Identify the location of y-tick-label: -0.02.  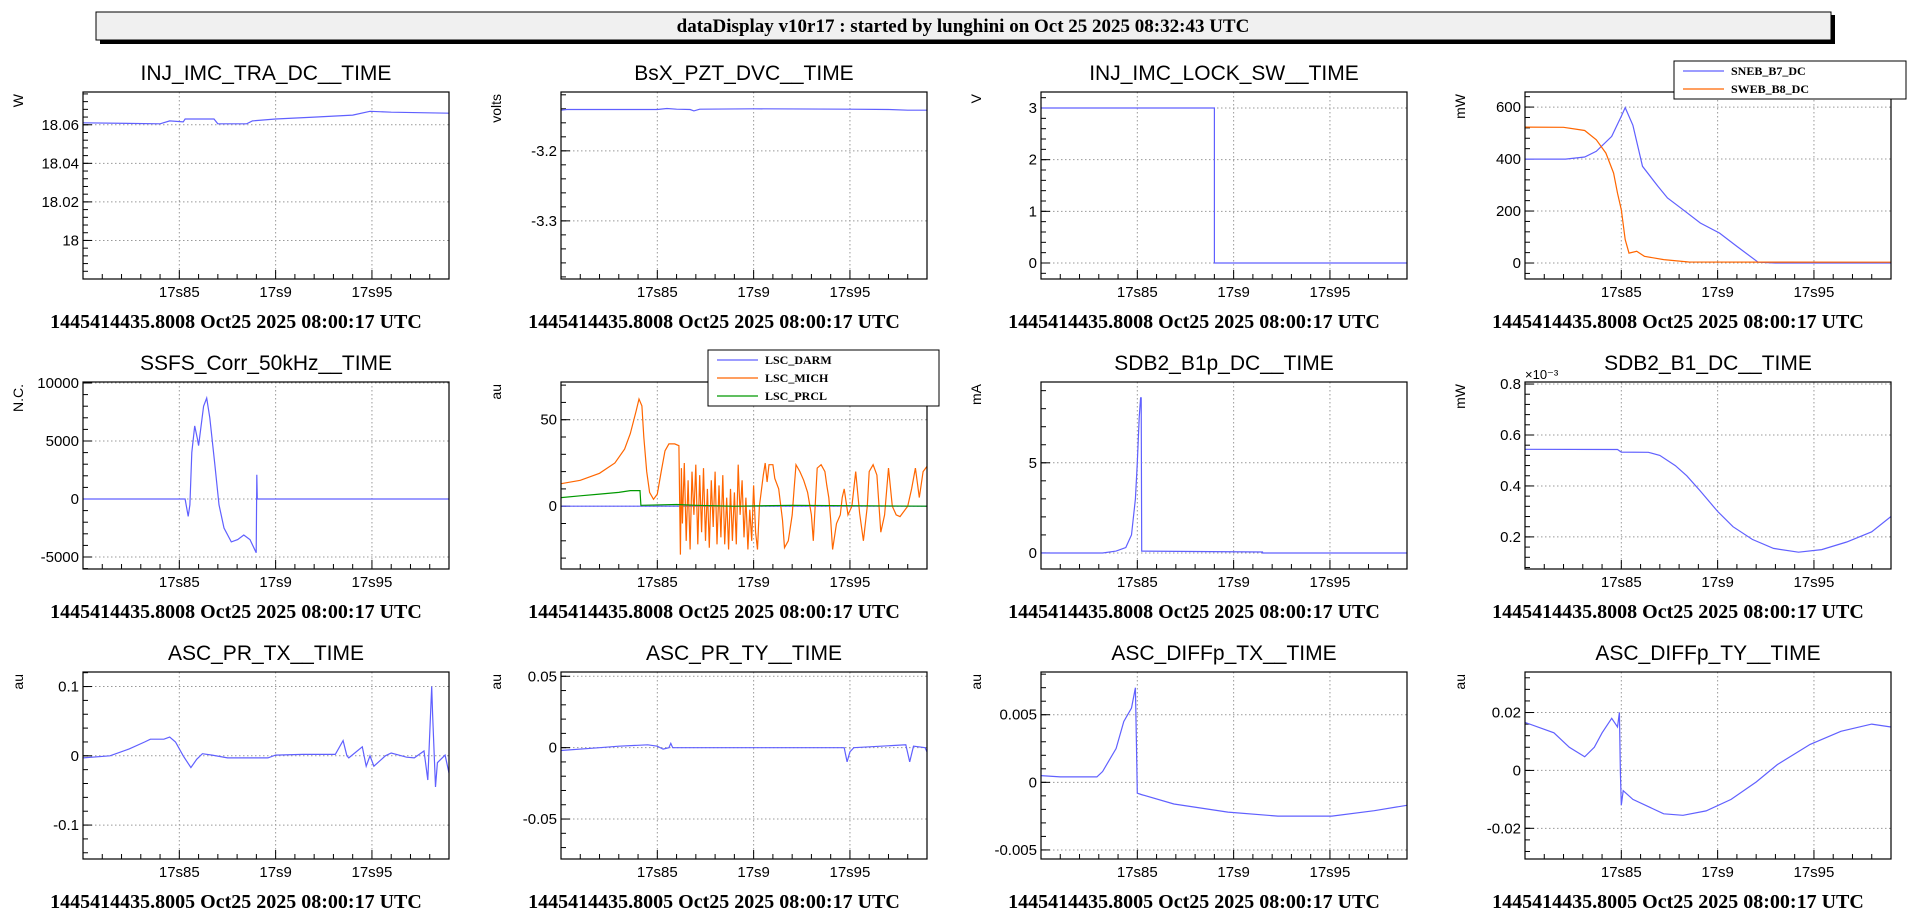
(1504, 828).